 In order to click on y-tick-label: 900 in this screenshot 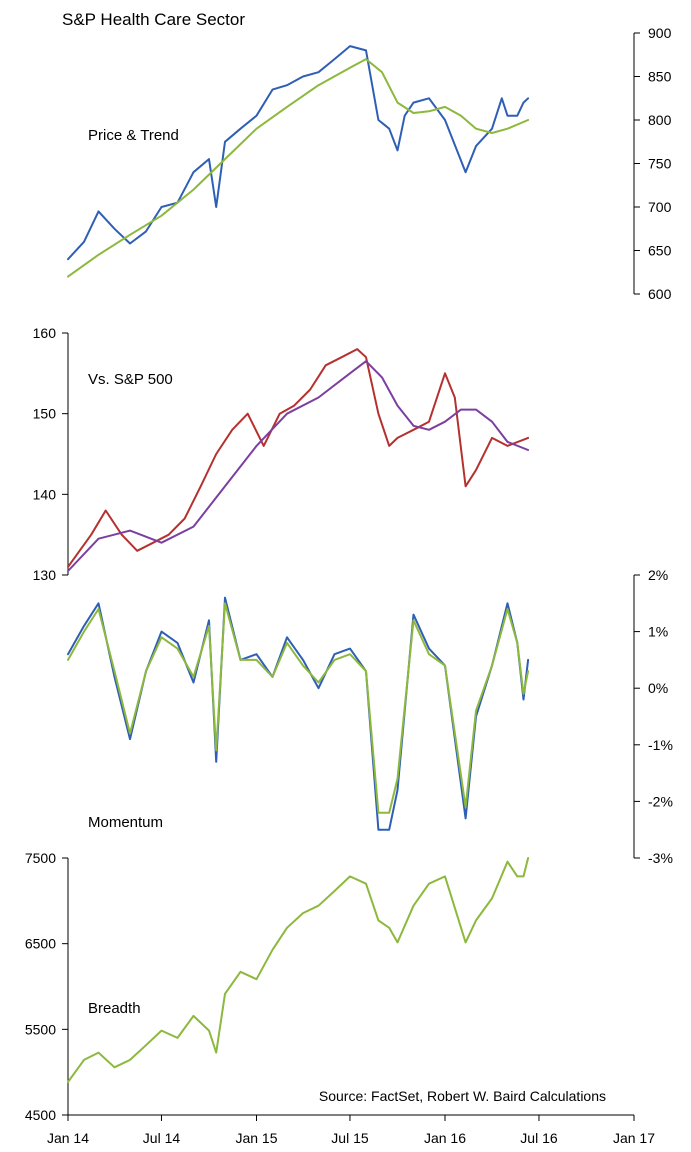, I will do `click(660, 33)`.